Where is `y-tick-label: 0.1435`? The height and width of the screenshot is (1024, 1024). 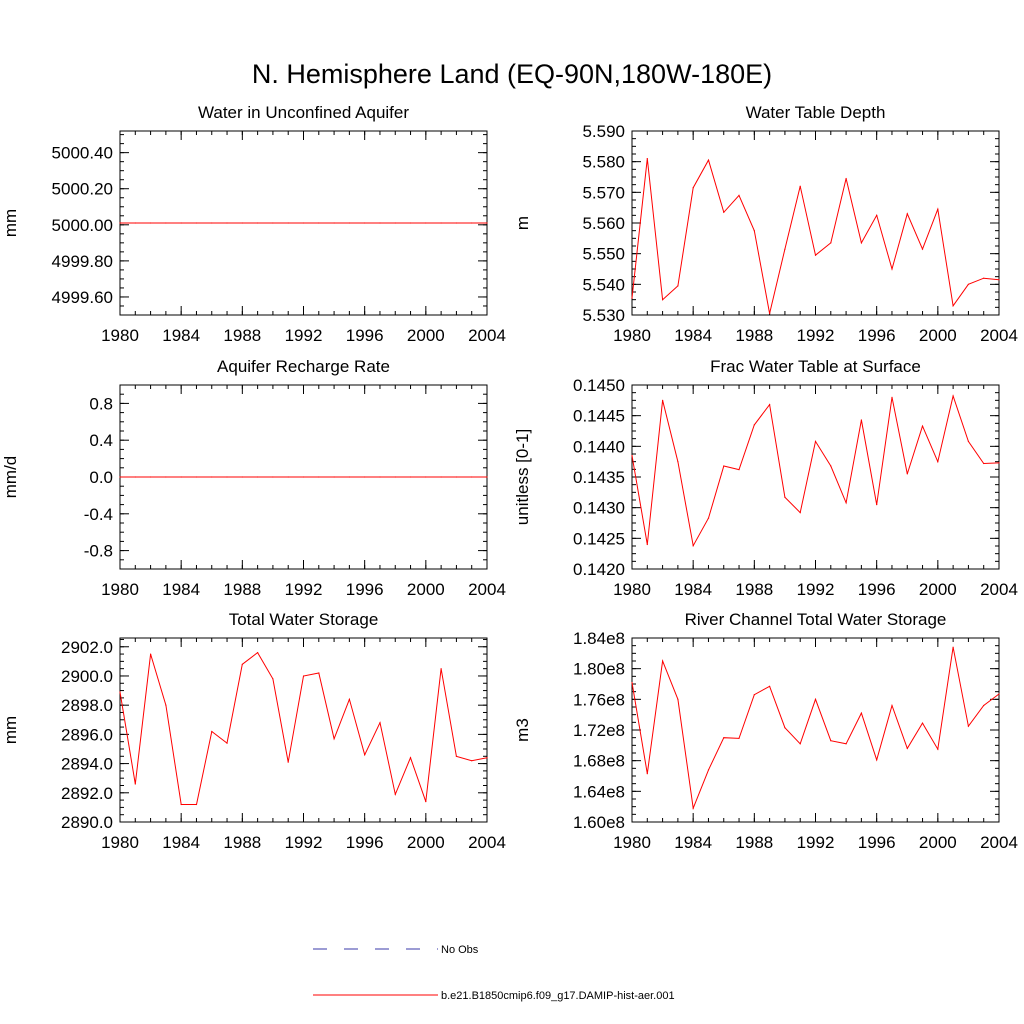
y-tick-label: 0.1435 is located at coordinates (599, 477).